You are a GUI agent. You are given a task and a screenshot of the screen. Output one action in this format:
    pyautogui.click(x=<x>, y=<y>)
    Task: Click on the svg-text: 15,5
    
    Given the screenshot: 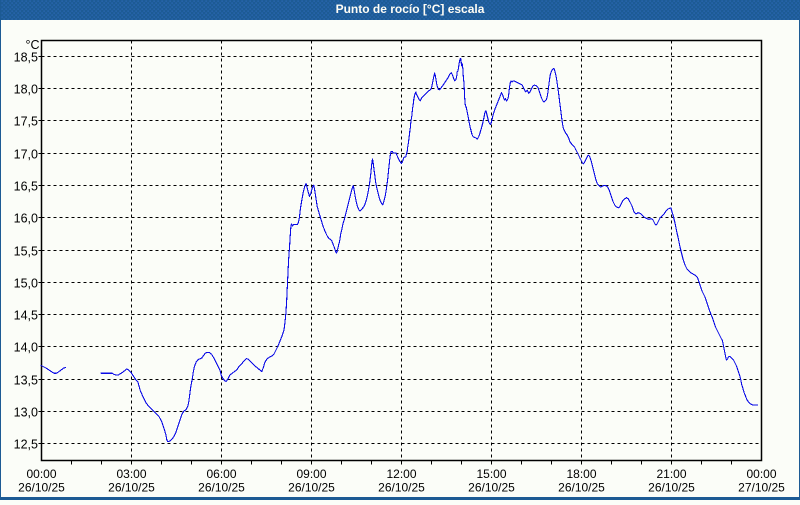 What is the action you would take?
    pyautogui.click(x=26, y=252)
    